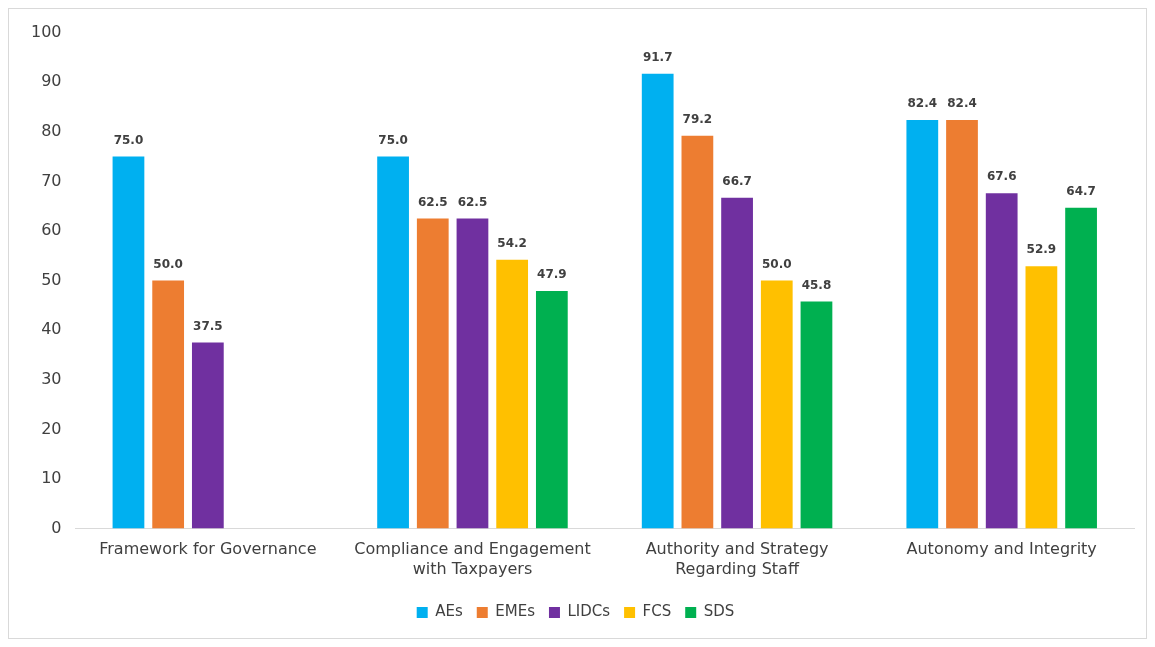  What do you see at coordinates (1001, 176) in the screenshot?
I see `data-label: 67.6` at bounding box center [1001, 176].